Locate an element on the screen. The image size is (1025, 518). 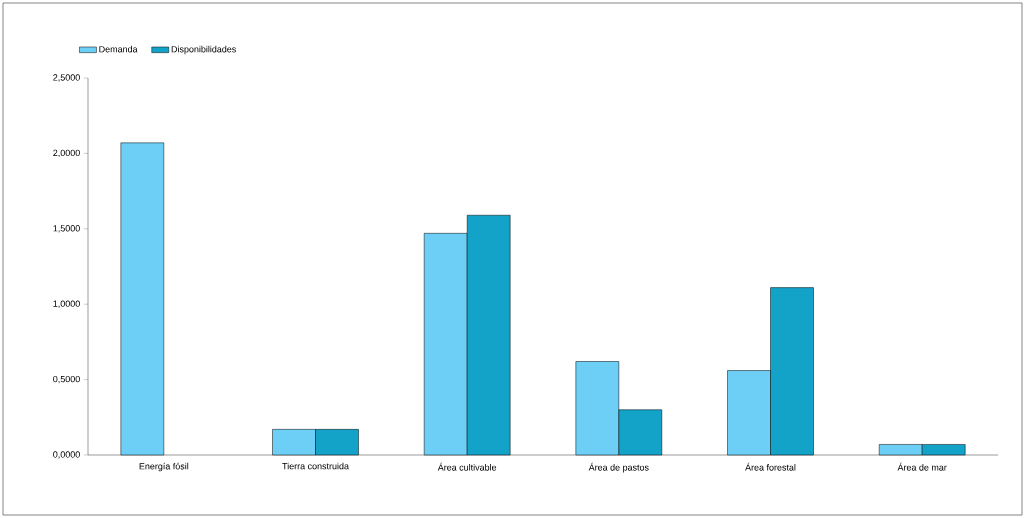
x-tick-label: Área cultivable is located at coordinates (467, 466).